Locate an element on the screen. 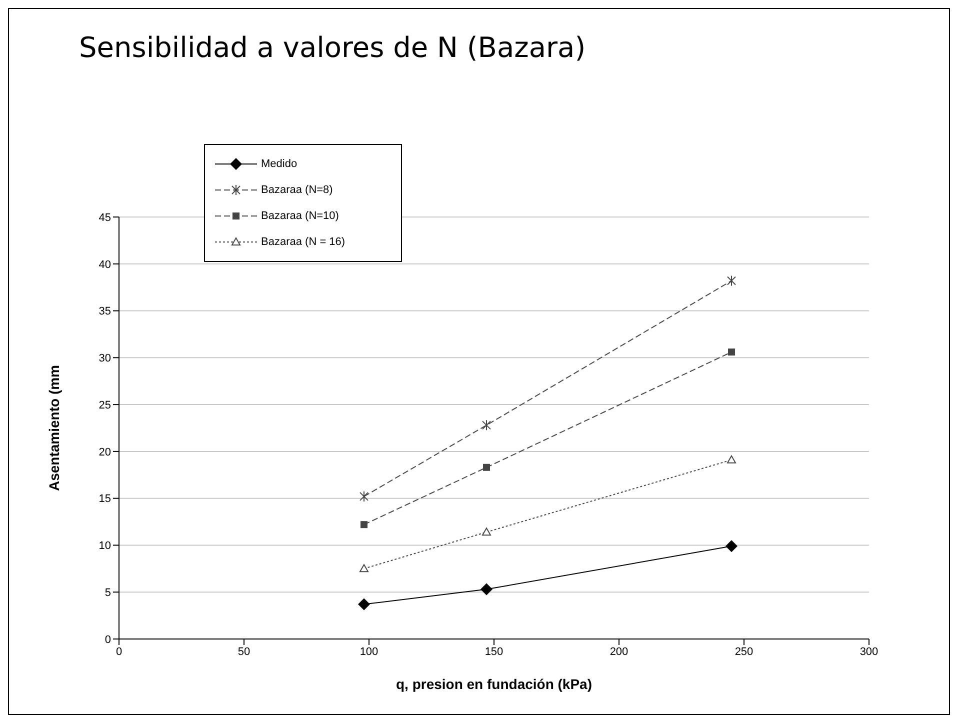 This screenshot has height=723, width=959. x-tick-label: 250 is located at coordinates (744, 652).